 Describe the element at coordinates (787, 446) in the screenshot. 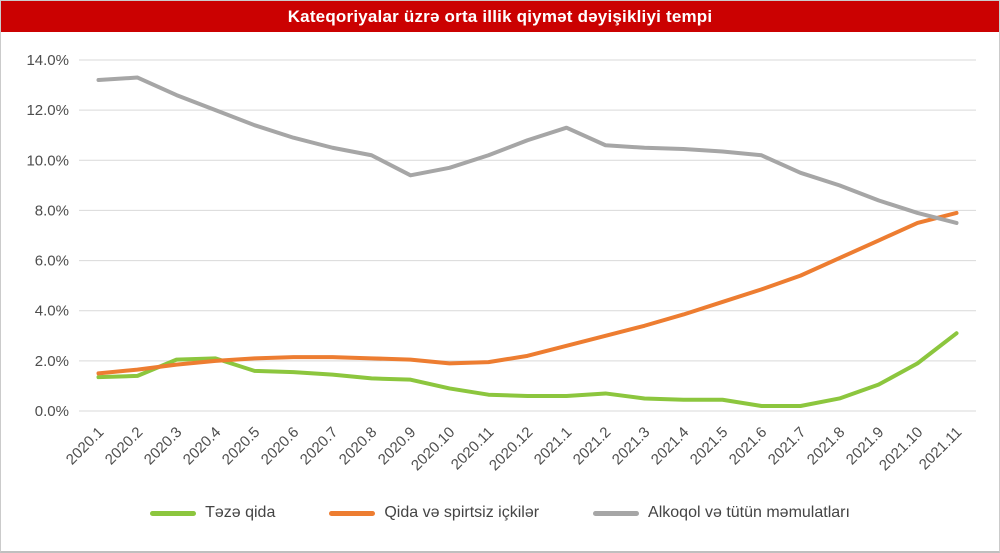

I see `x-tick-label: 2021.7` at that location.